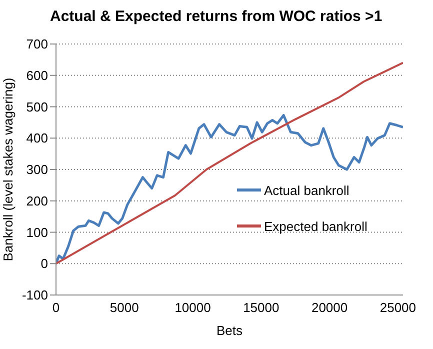 Image resolution: width=433 pixels, height=349 pixels. What do you see at coordinates (124, 308) in the screenshot?
I see `x-tick-label: 5000` at bounding box center [124, 308].